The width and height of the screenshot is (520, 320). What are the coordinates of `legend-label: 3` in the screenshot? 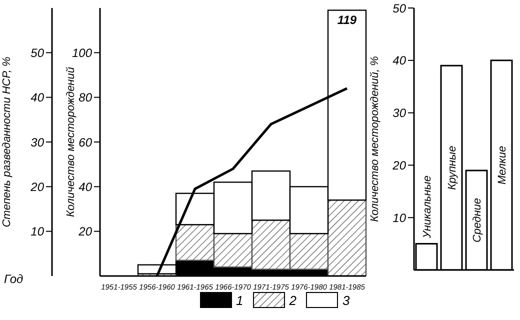 It's located at (346, 300).